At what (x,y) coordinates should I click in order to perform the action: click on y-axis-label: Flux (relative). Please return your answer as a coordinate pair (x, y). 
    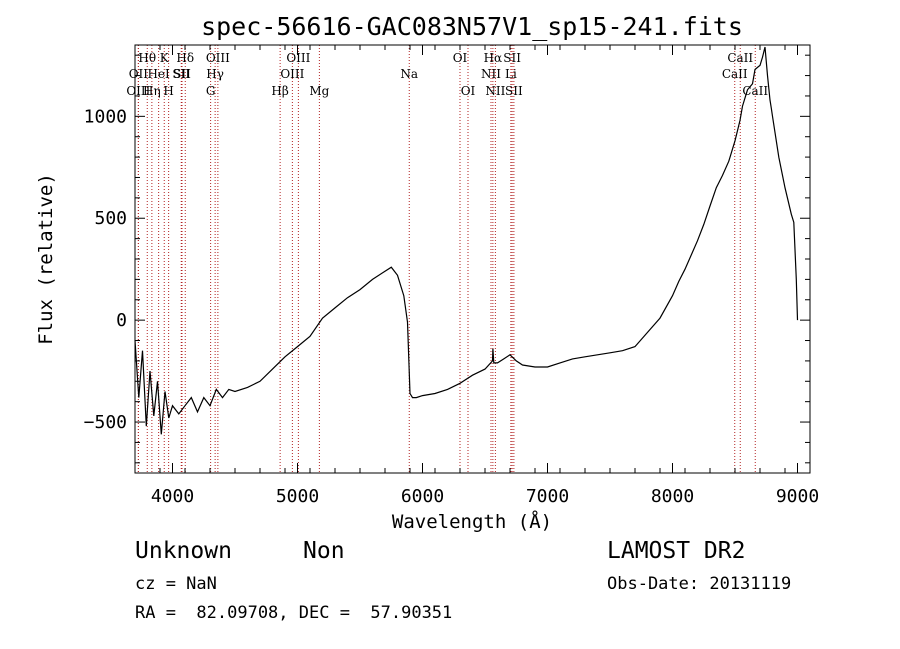
    Looking at the image, I should click on (46, 259).